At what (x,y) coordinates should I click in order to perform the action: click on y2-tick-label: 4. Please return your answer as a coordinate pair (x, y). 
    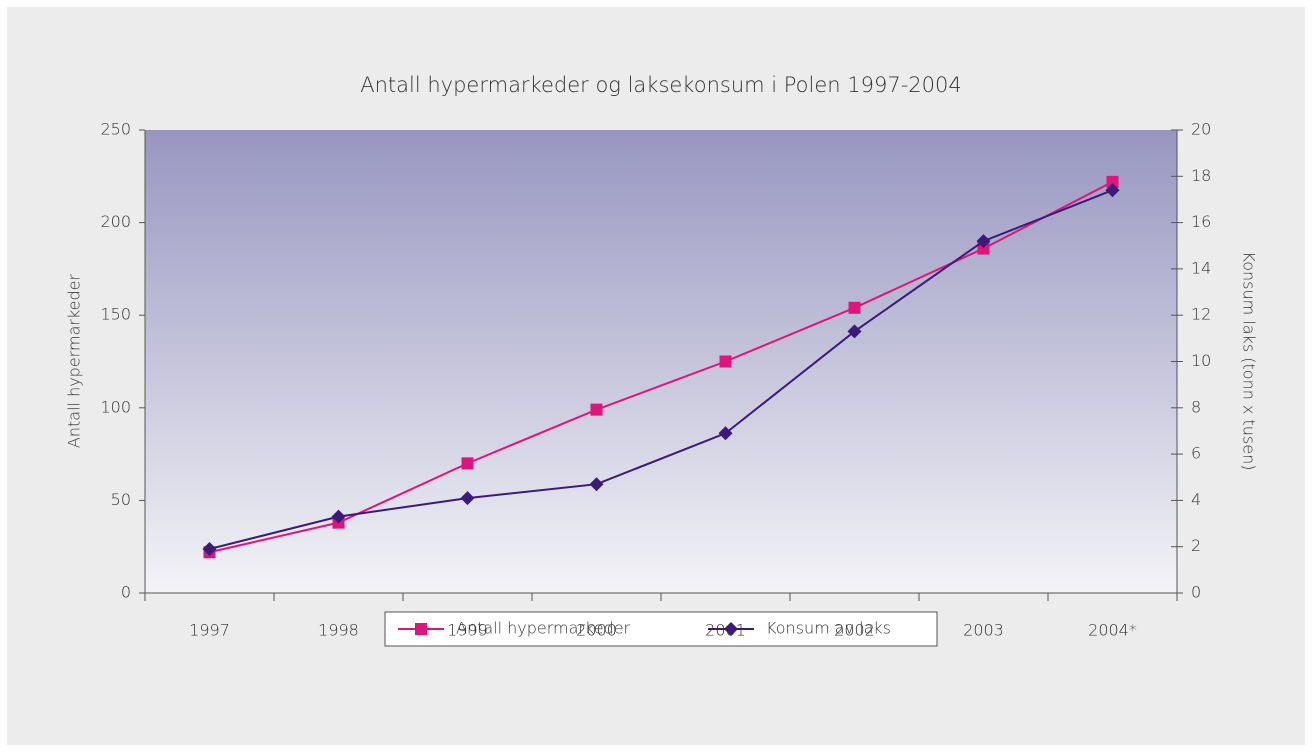
    Looking at the image, I should click on (1196, 499).